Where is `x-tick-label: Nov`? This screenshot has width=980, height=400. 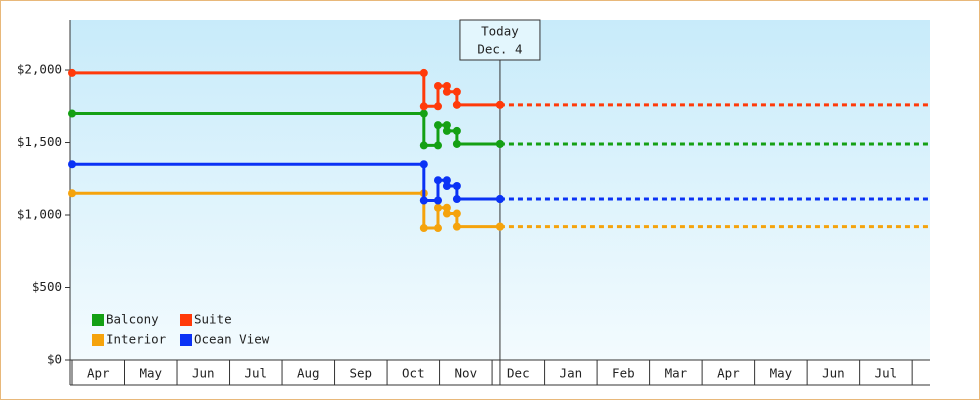
x-tick-label: Nov is located at coordinates (466, 373).